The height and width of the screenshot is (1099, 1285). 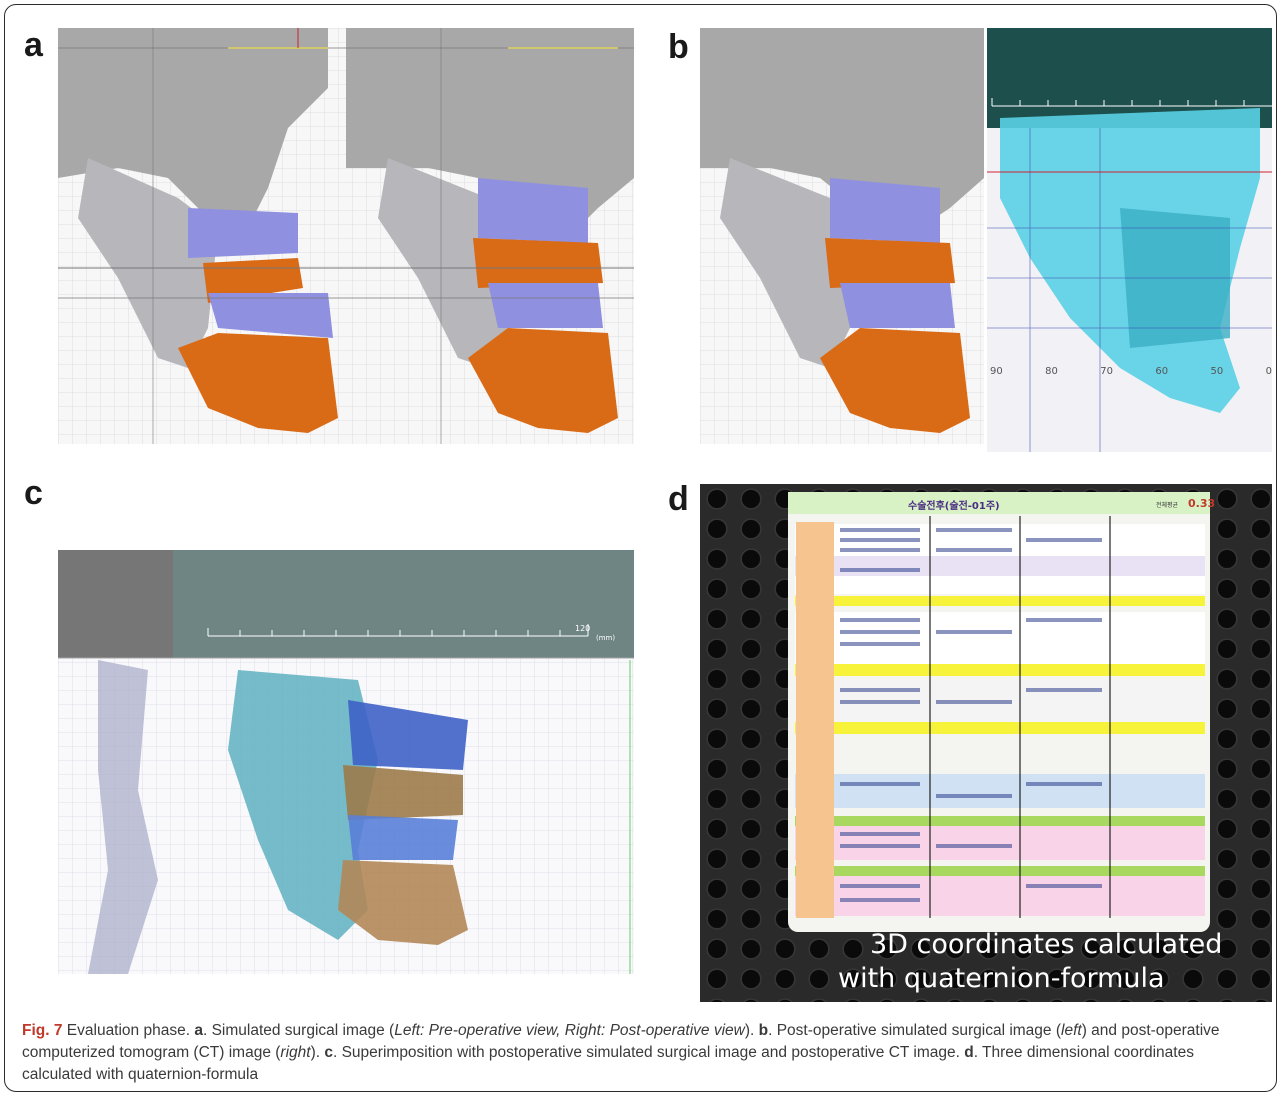 I want to click on ct-scale-label: 60, so click(x=1162, y=371).